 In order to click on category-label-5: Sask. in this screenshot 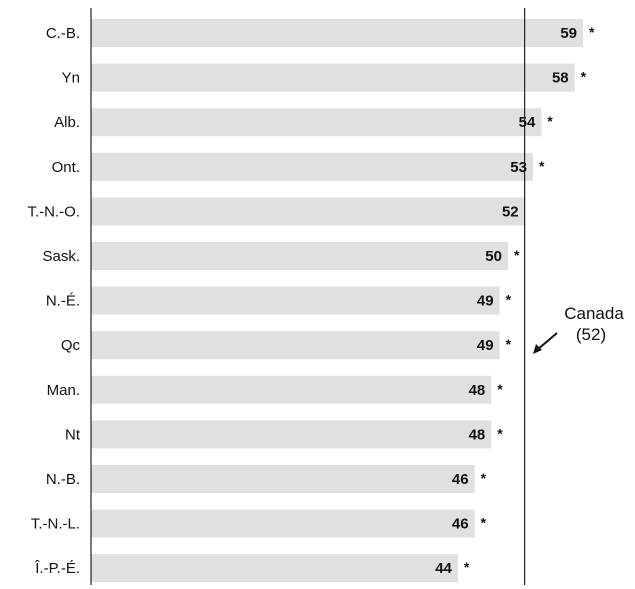, I will do `click(61, 256)`.